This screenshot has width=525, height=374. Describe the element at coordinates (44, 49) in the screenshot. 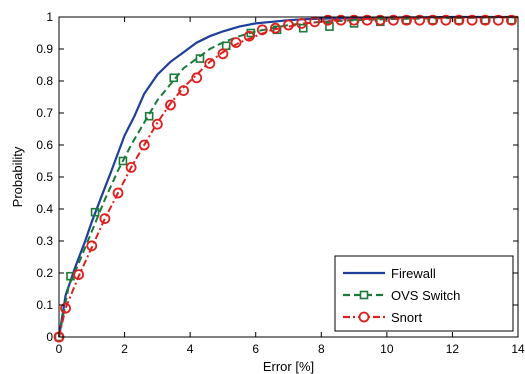

I see `y-tick-label: 0.9` at that location.